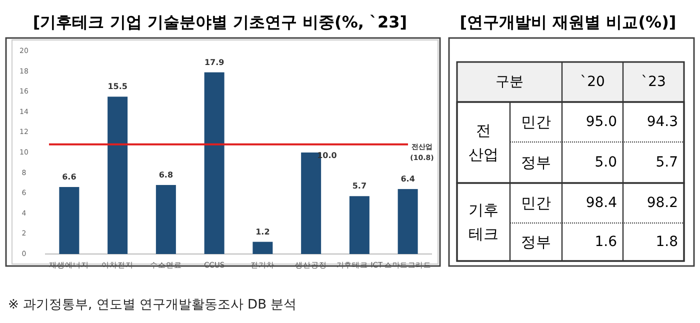  I want to click on data-label: 6.8, so click(166, 175).